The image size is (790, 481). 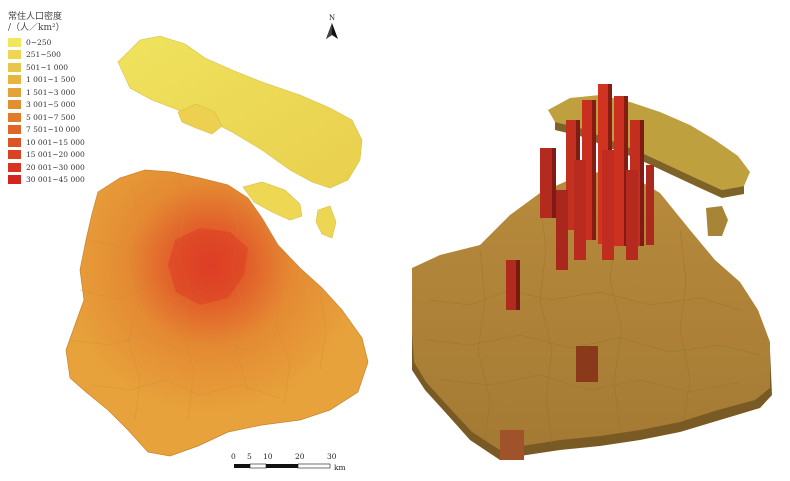 What do you see at coordinates (51, 117) in the screenshot?
I see `legend-label: 5 001~7 500` at bounding box center [51, 117].